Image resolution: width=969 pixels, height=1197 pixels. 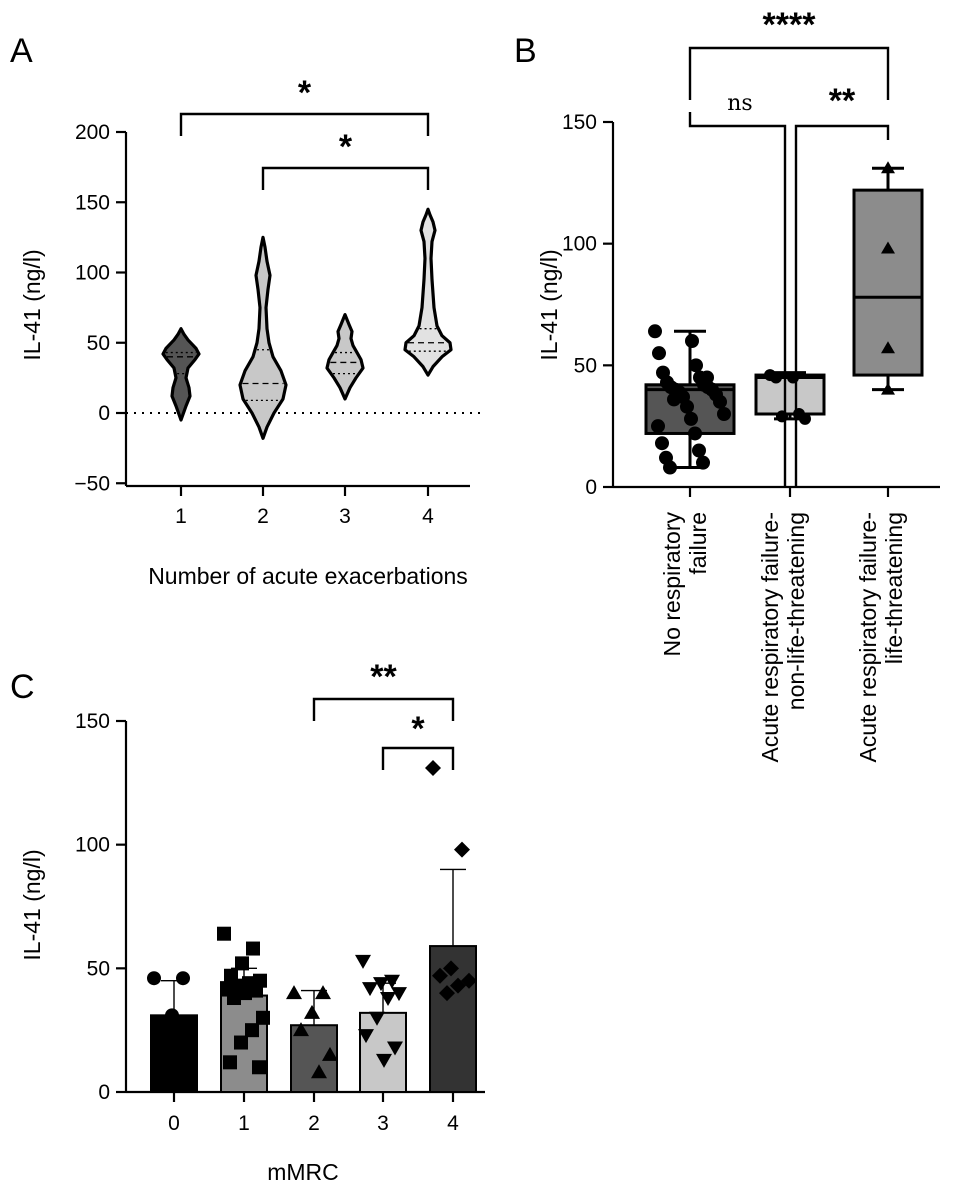 I want to click on panel-a-x-tick-label: 4, so click(x=428, y=516).